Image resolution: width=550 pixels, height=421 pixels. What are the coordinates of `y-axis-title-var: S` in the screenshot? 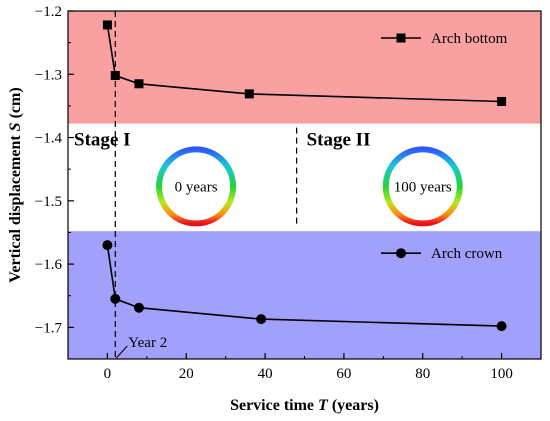 It's located at (15, 126).